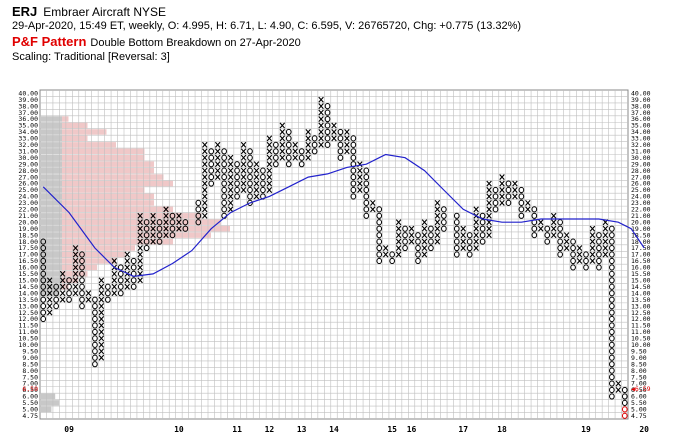  I want to click on ticker-symbol: ERJ, so click(25, 11).